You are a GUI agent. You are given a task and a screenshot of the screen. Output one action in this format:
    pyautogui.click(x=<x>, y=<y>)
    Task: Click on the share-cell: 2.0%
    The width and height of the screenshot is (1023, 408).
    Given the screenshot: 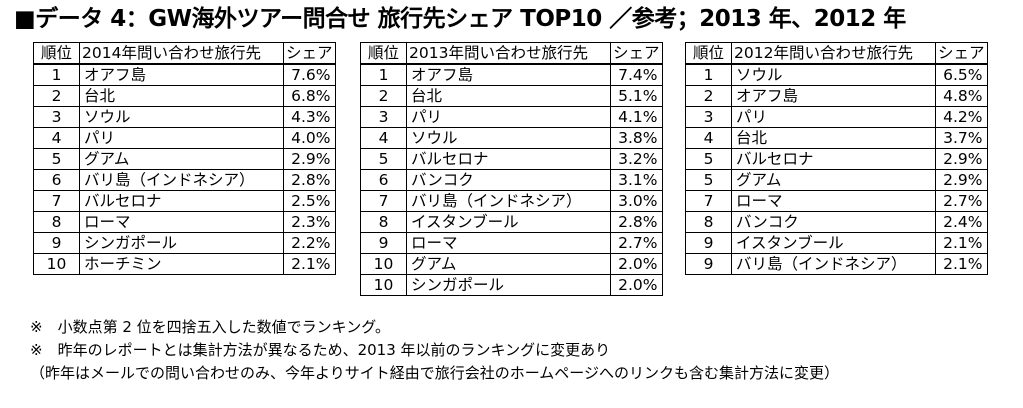 What is the action you would take?
    pyautogui.click(x=636, y=285)
    